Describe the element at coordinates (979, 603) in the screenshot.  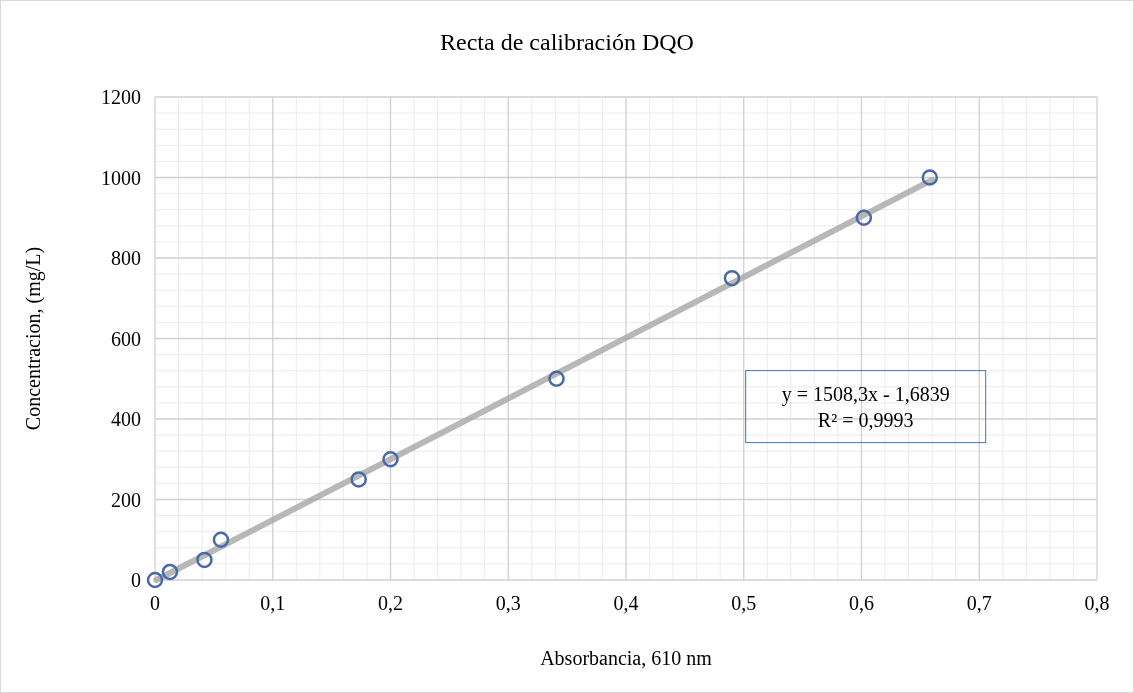
I see `x-tick-label: 0,7` at that location.